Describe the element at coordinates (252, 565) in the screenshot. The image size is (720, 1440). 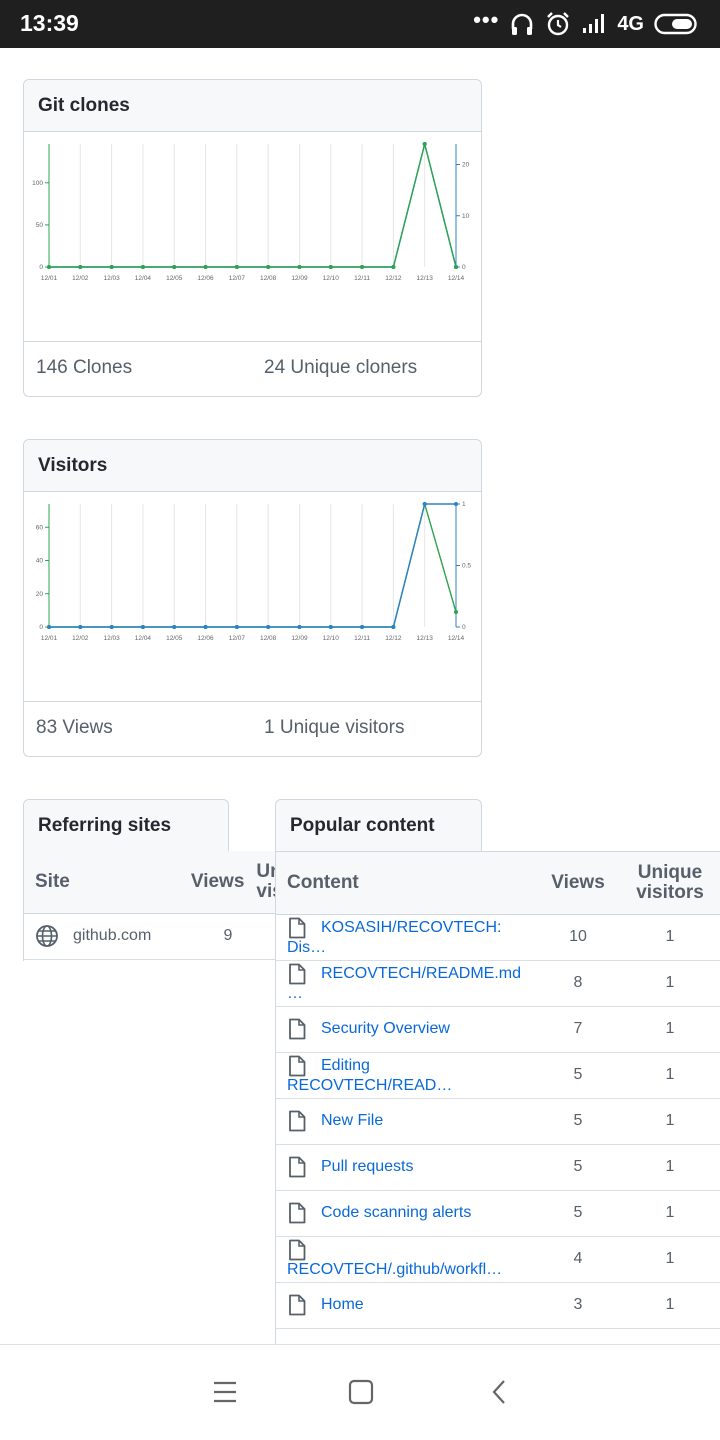
I see `visitors-series-line` at that location.